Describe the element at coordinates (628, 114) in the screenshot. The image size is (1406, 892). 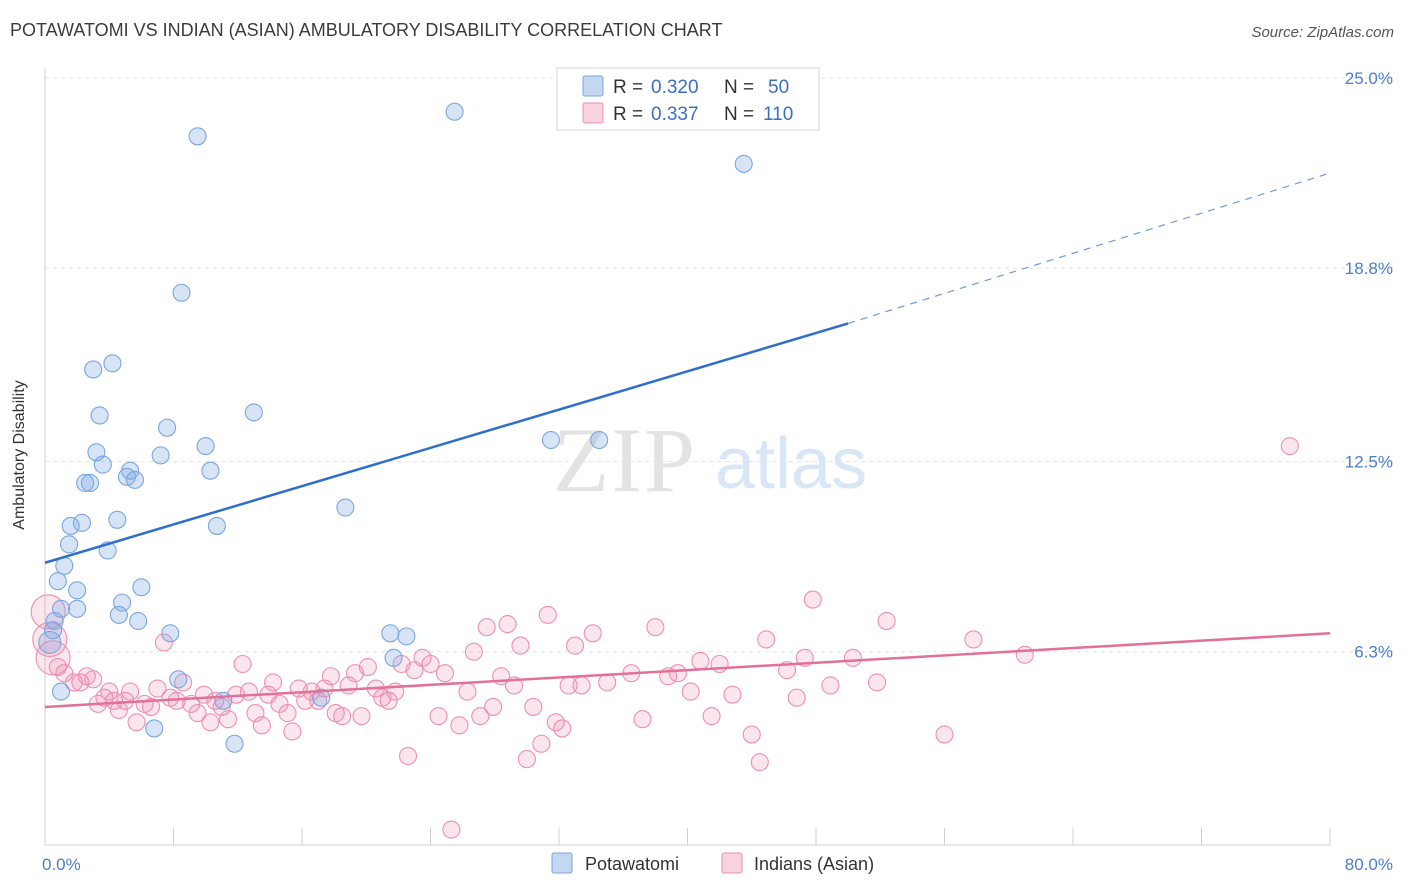
I see `legend-r-label: R =` at that location.